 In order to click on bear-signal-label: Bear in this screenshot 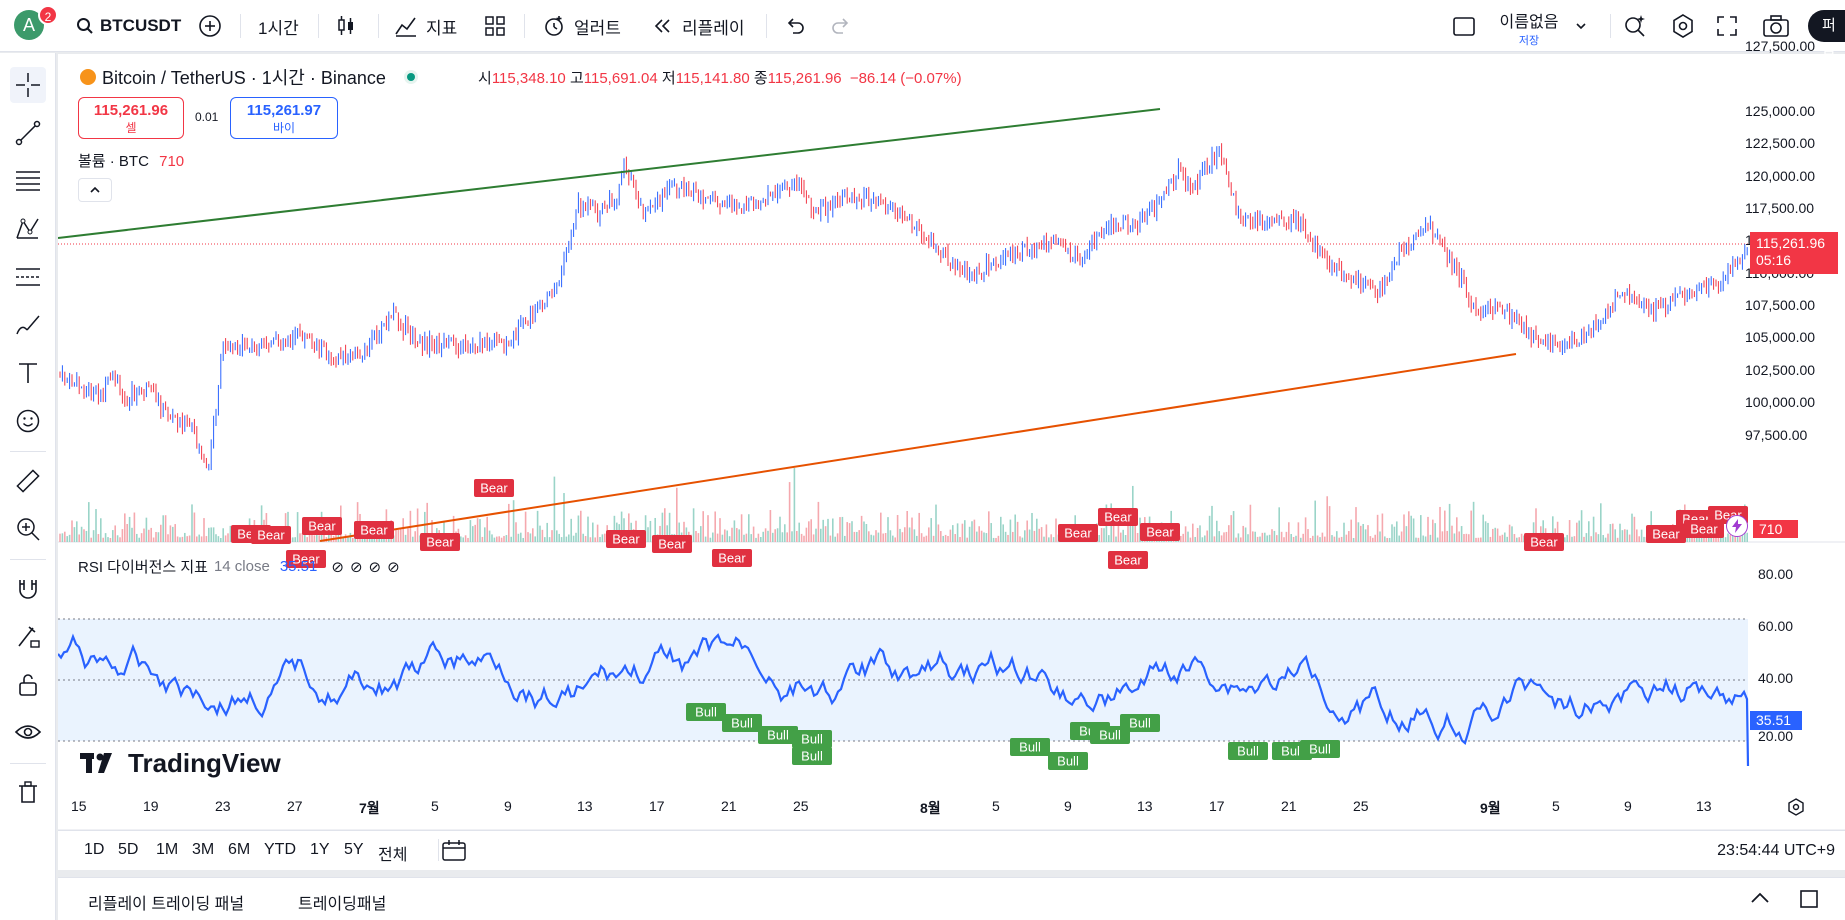, I will do `click(1160, 532)`.